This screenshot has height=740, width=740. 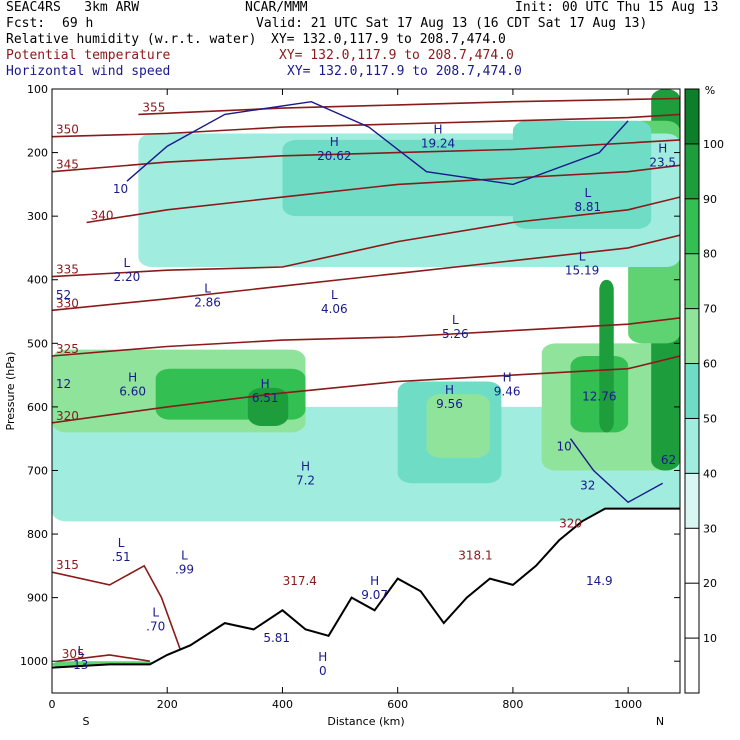 What do you see at coordinates (582, 271) in the screenshot?
I see `extremum-value: 15.19` at bounding box center [582, 271].